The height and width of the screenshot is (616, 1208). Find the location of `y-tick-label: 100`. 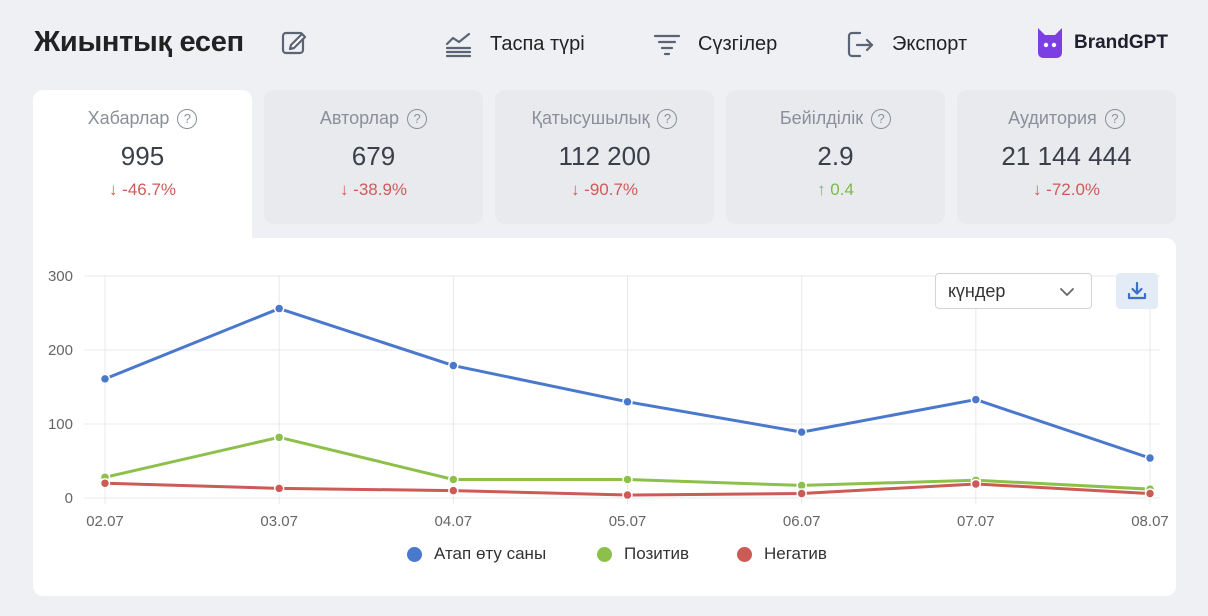

y-tick-label: 100 is located at coordinates (60, 424).